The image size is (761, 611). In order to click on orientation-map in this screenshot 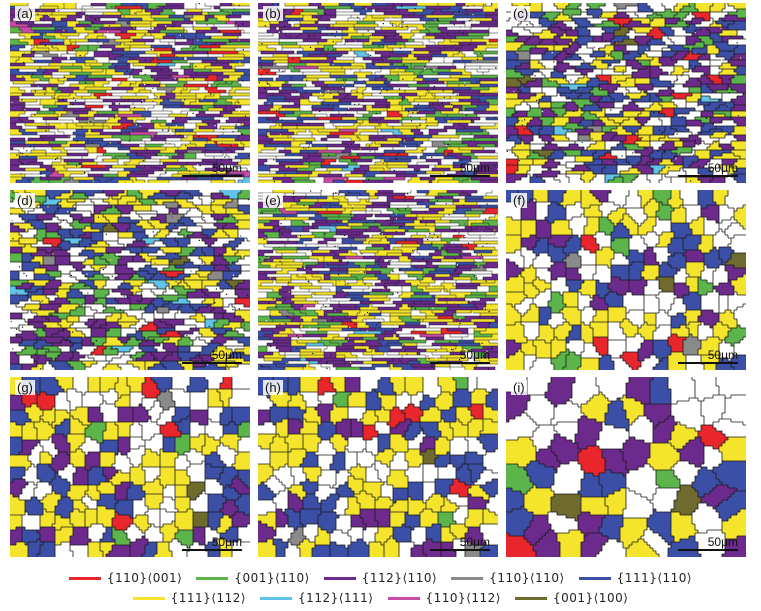, I will do `click(626, 93)`.